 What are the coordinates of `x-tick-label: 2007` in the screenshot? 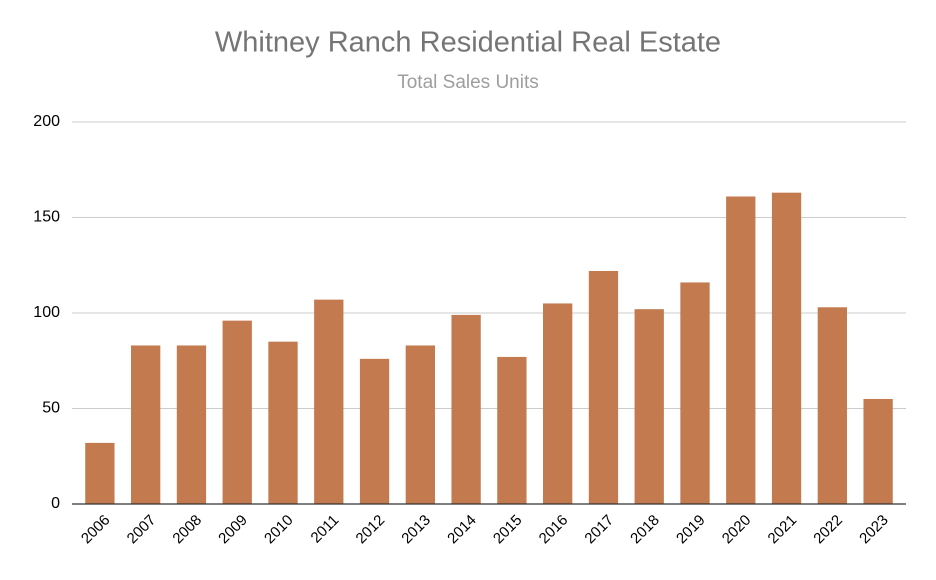 It's located at (142, 530).